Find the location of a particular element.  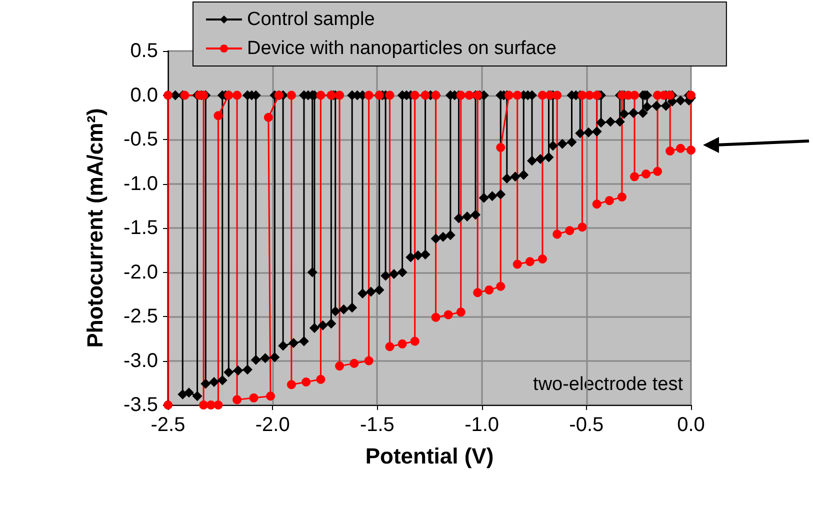

x-tick-label: -2.0 is located at coordinates (272, 425).